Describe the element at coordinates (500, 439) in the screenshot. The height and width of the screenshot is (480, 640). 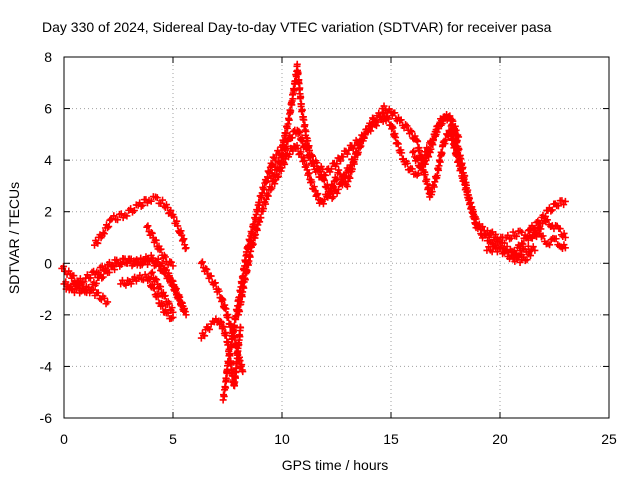
I see `x-tick-label: 20` at that location.